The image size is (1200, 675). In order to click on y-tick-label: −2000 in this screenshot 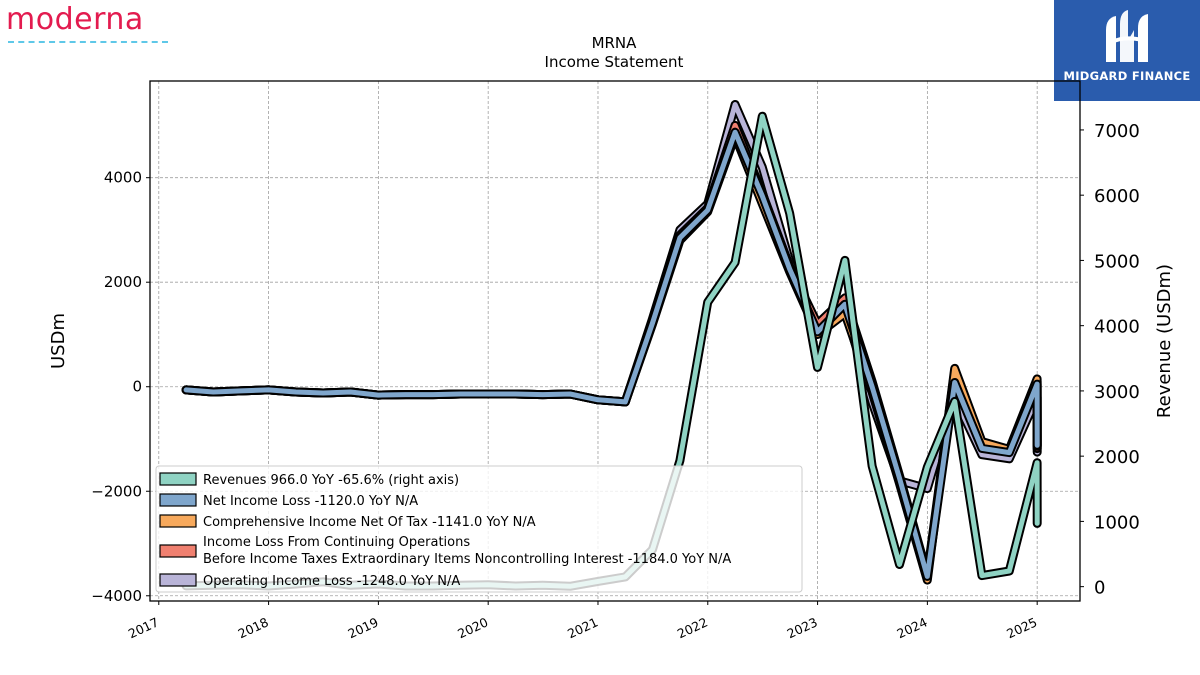, I will do `click(116, 491)`.